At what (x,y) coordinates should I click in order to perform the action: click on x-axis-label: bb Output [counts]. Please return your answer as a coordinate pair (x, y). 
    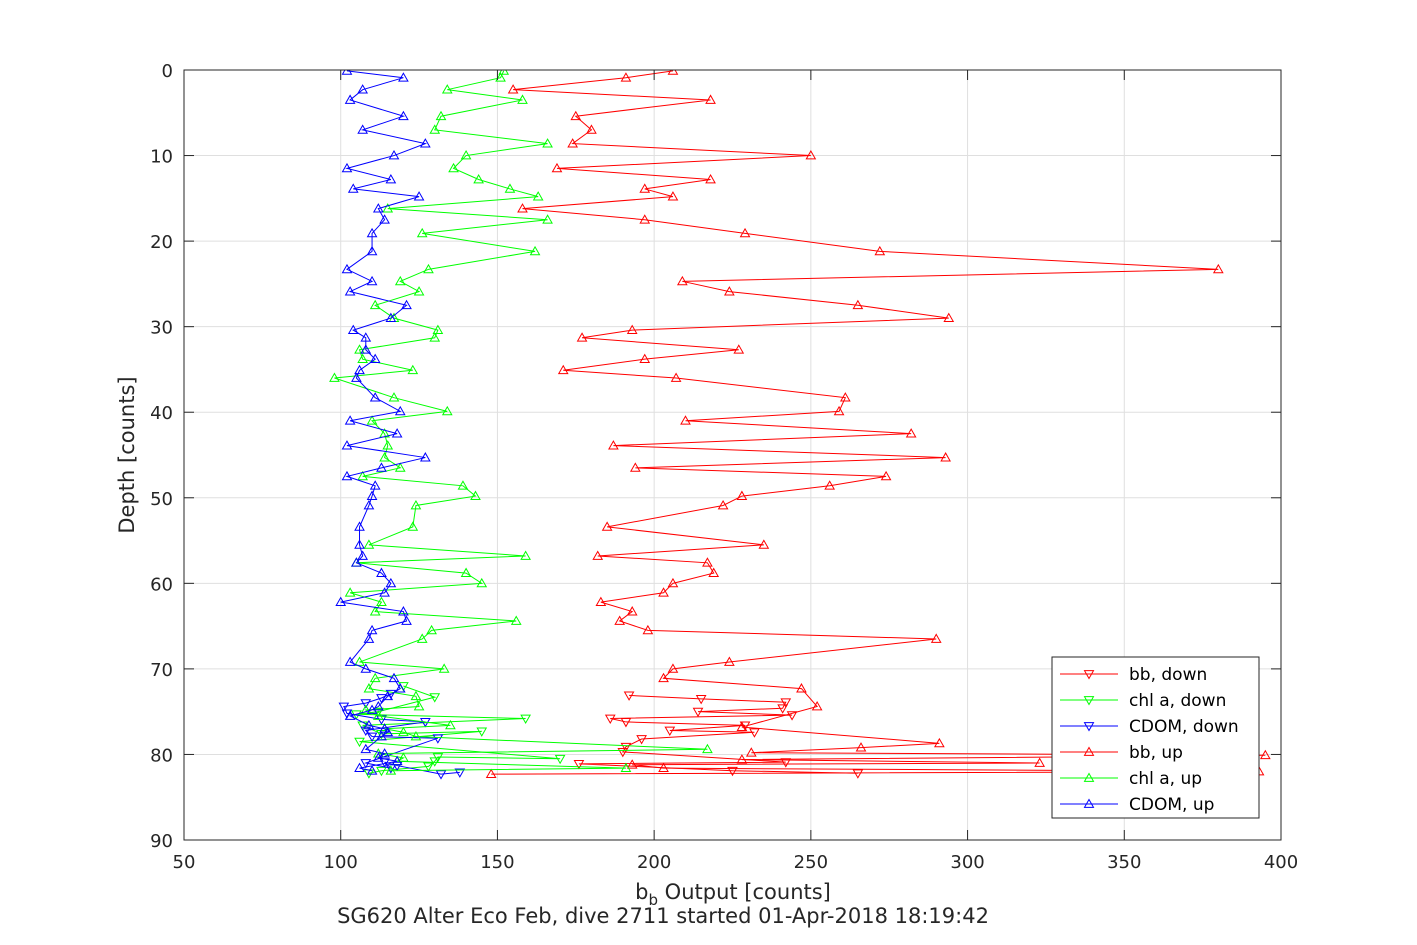
    Looking at the image, I should click on (733, 894).